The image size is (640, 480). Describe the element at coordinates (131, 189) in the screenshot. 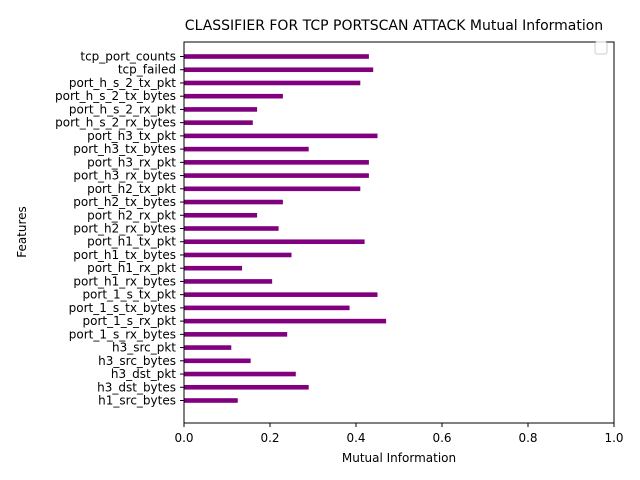

I see `y-tick-label: port_h2_tx_pkt` at that location.